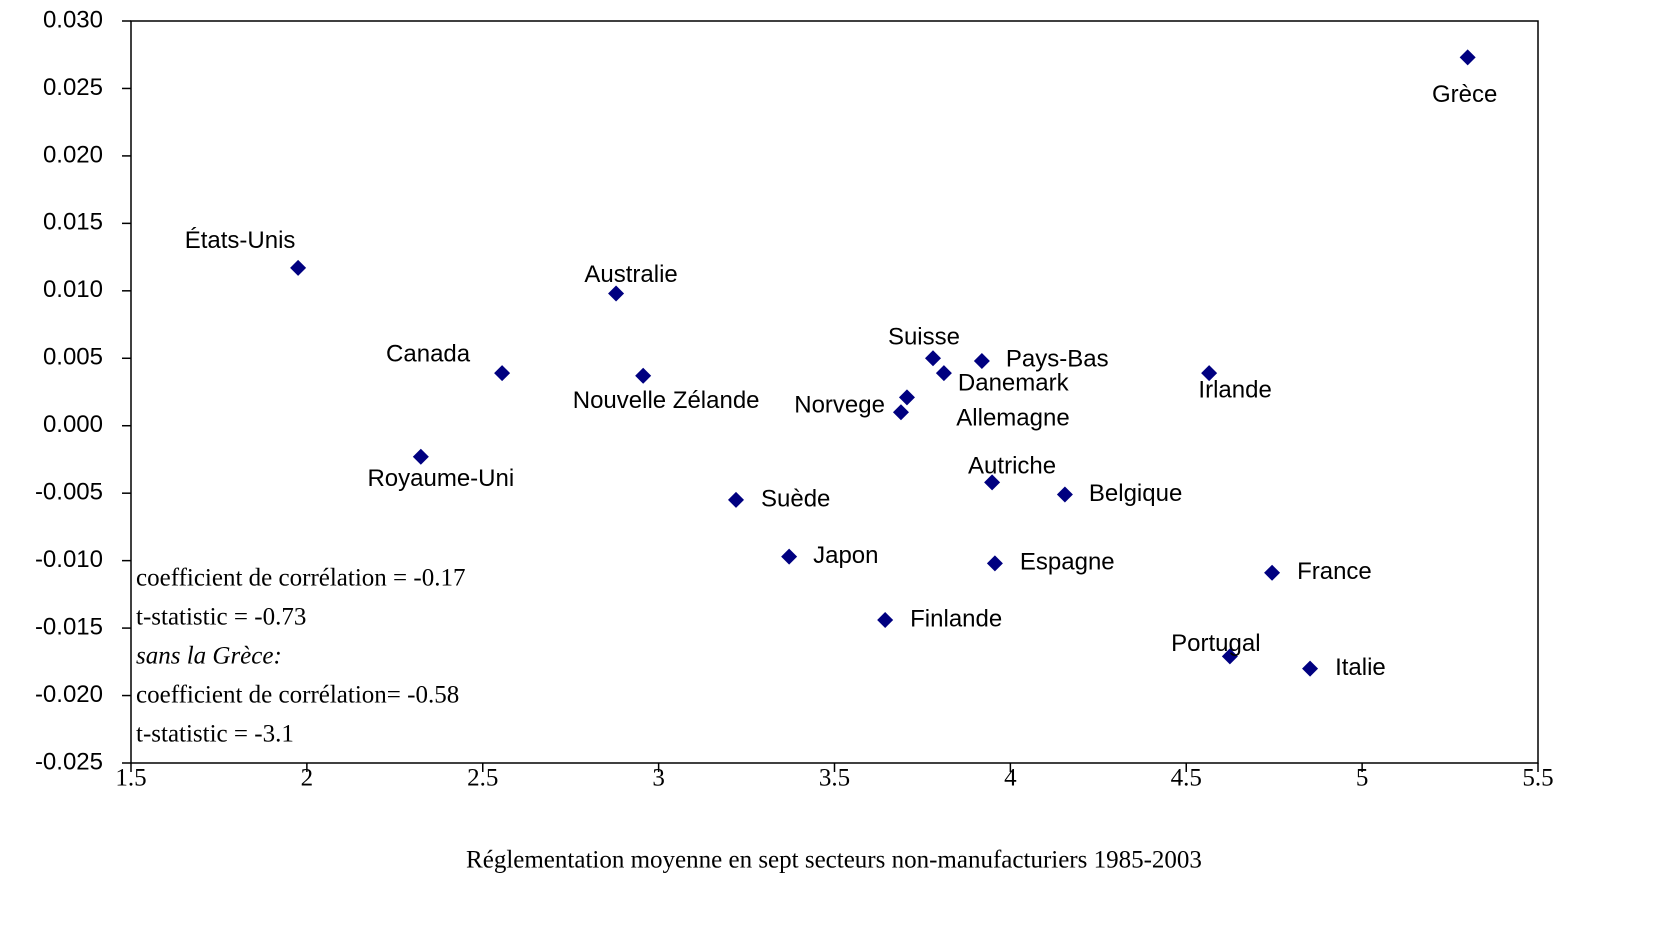  Describe the element at coordinates (130, 778) in the screenshot. I see `x-tick-label: 1.5` at that location.